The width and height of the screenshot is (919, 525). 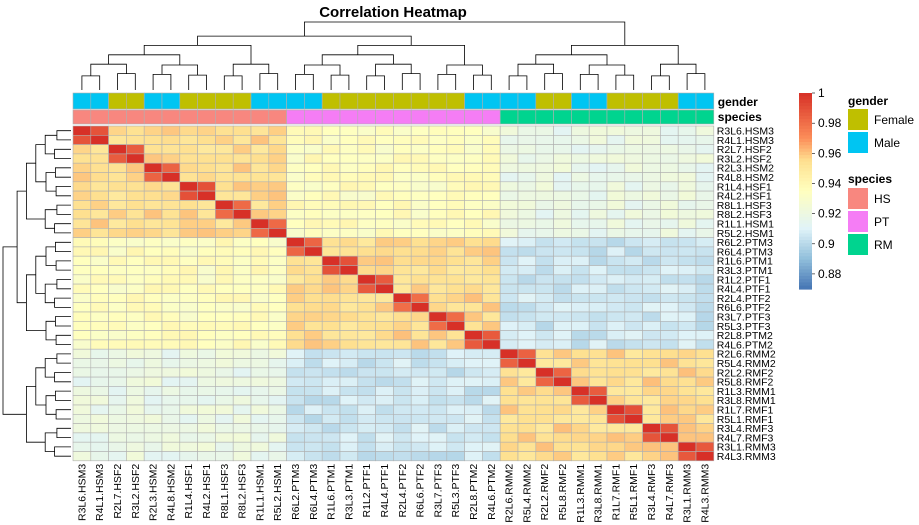 I want to click on legend-swatch, so click(x=858, y=244).